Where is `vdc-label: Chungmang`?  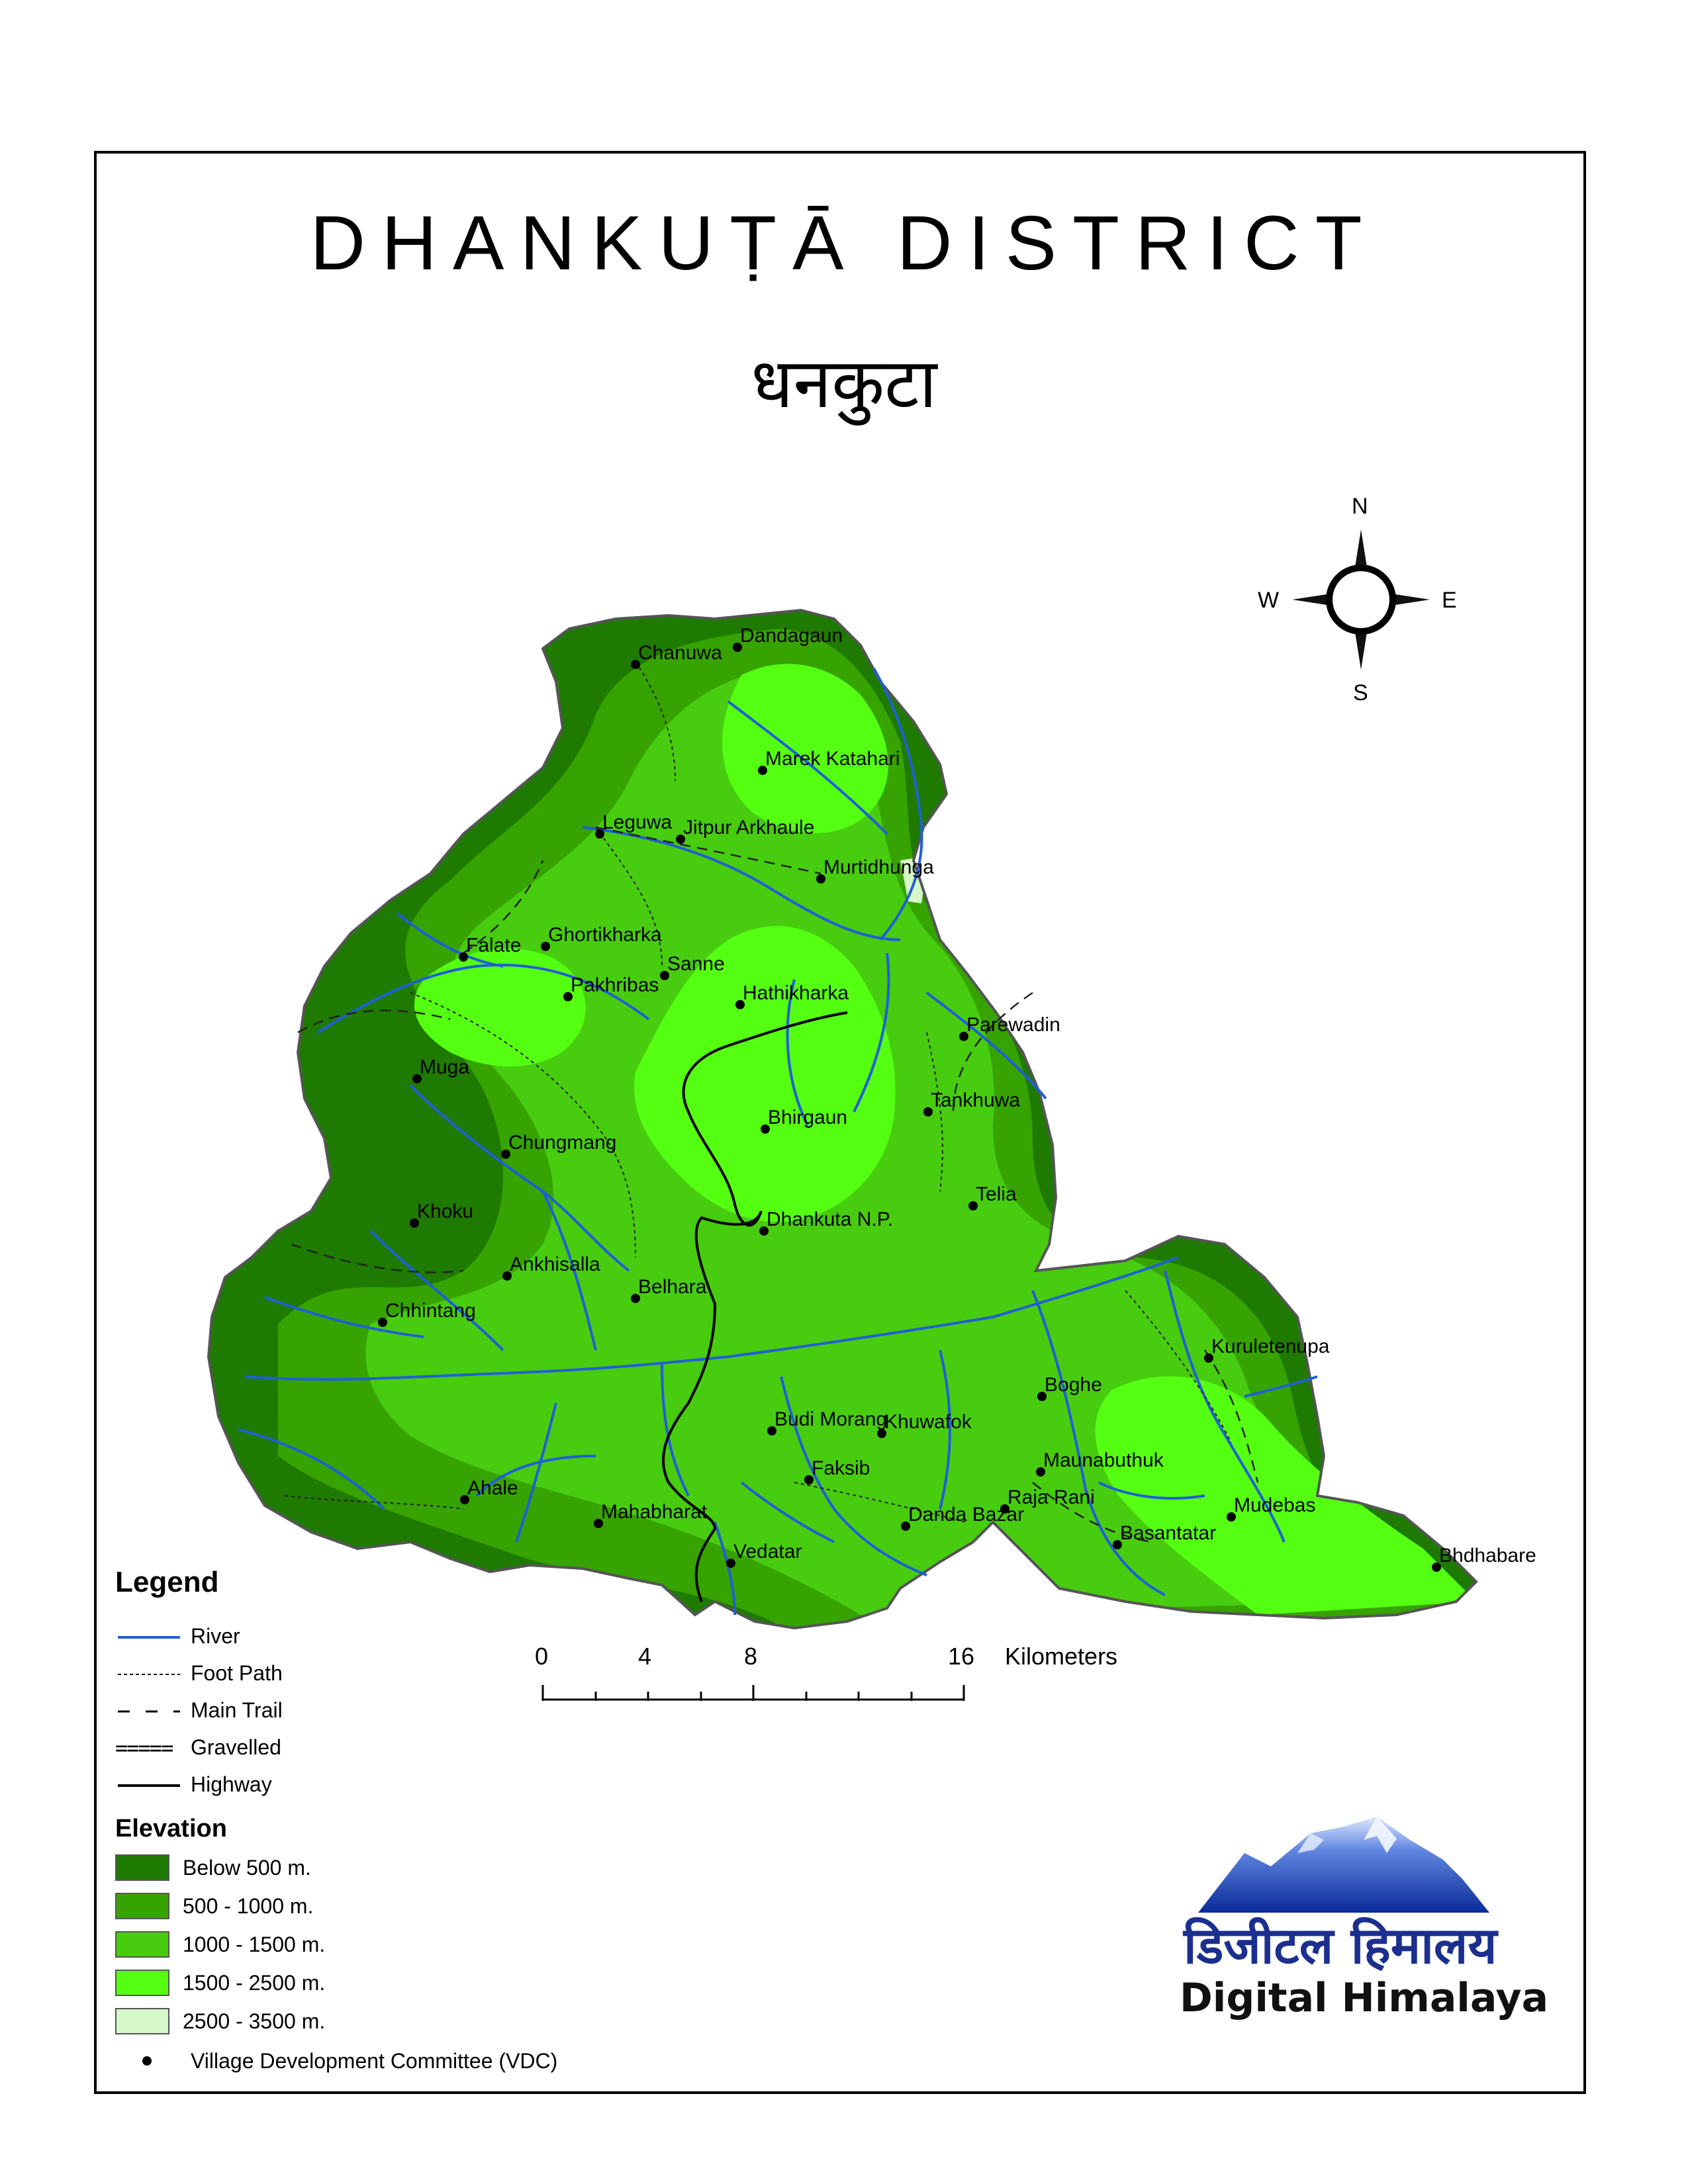 vdc-label: Chungmang is located at coordinates (562, 1143).